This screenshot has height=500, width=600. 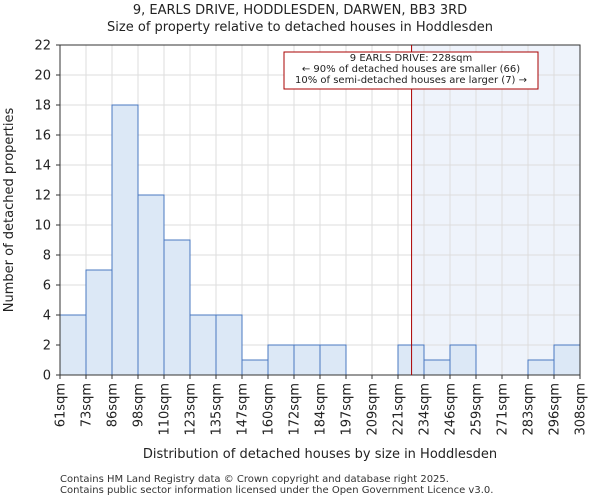 I want to click on y-tick-label: 14, so click(x=42, y=166).